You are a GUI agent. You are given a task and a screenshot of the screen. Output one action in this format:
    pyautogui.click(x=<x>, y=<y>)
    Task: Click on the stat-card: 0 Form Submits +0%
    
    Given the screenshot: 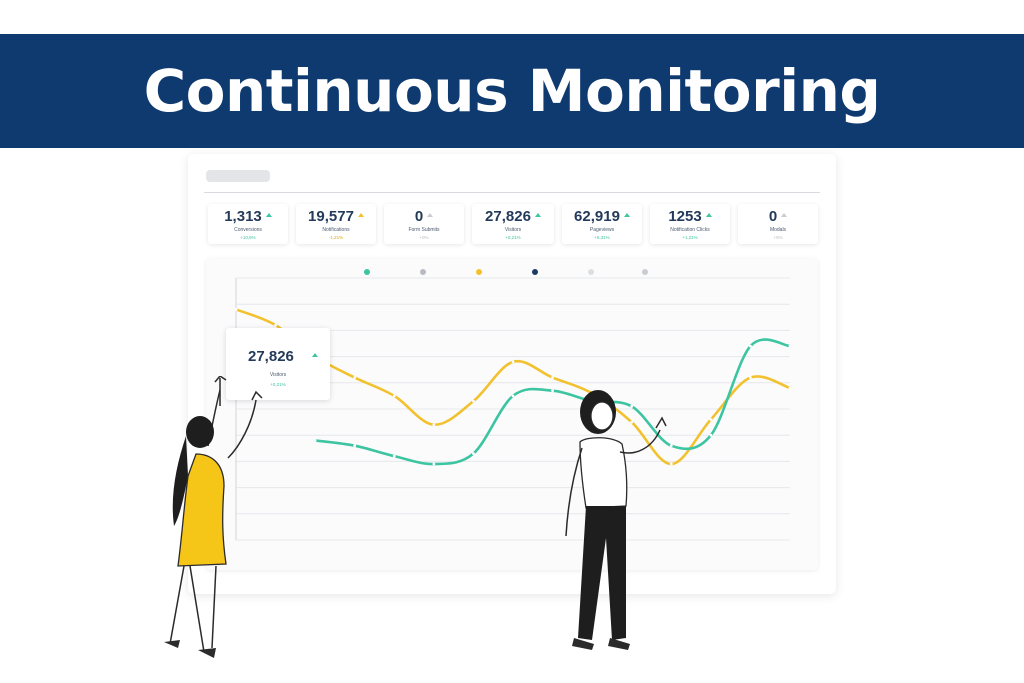 What is the action you would take?
    pyautogui.click(x=424, y=224)
    